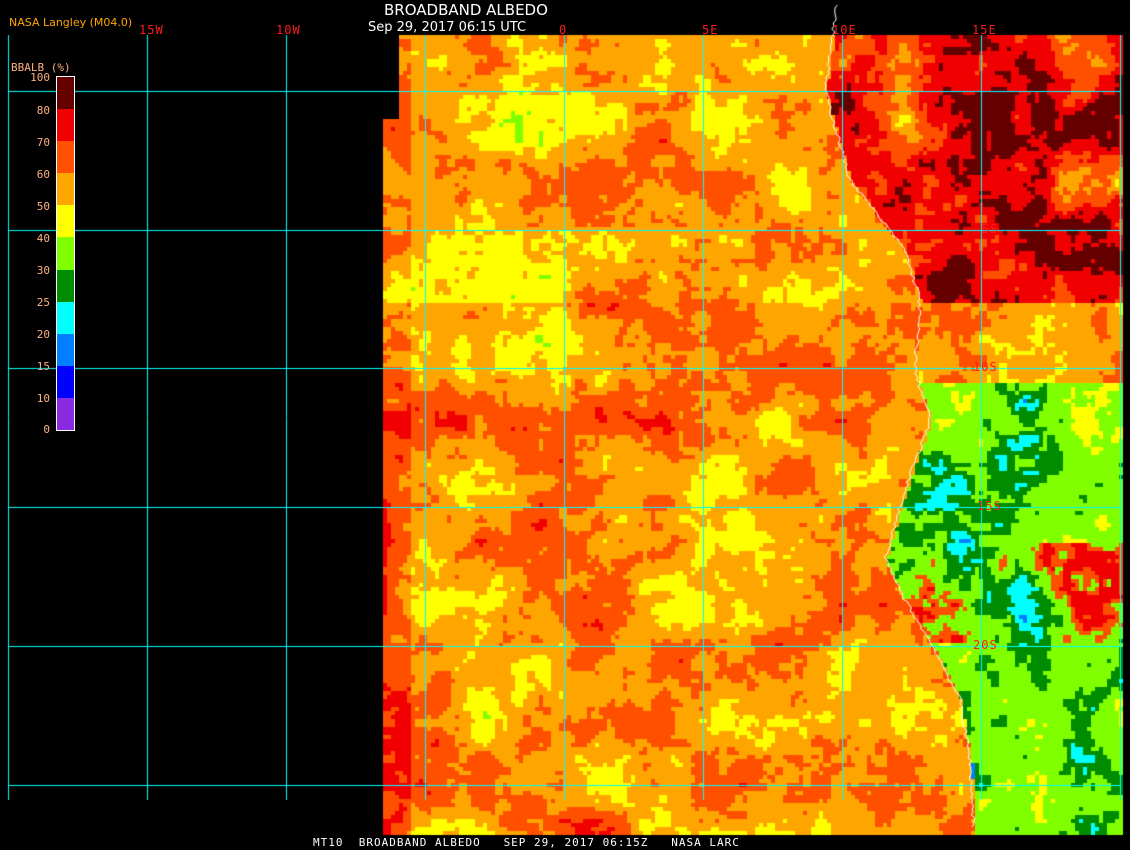 The height and width of the screenshot is (850, 1130). I want to click on lon-label-0: 0, so click(563, 30).